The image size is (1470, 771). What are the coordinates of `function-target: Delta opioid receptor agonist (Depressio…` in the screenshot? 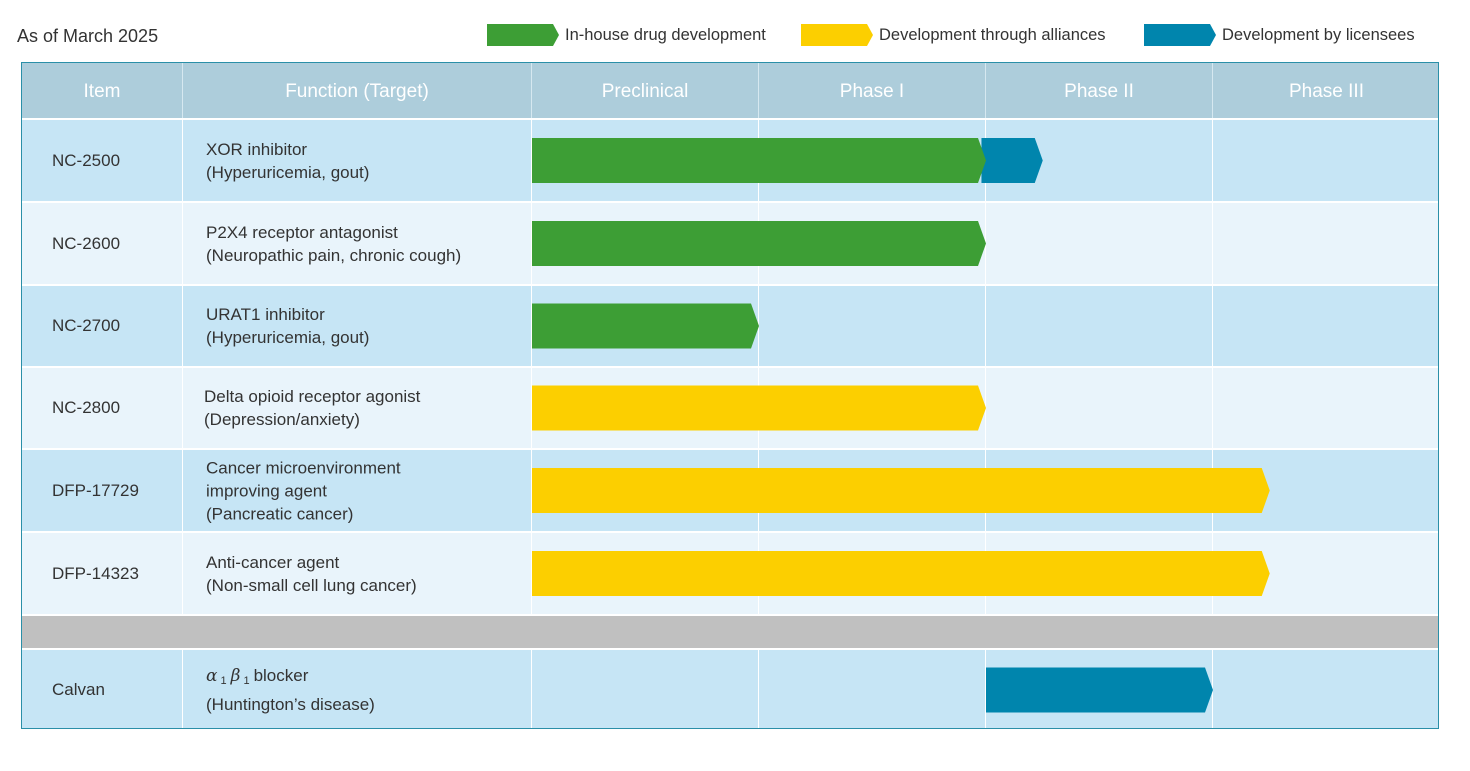 It's located at (312, 408).